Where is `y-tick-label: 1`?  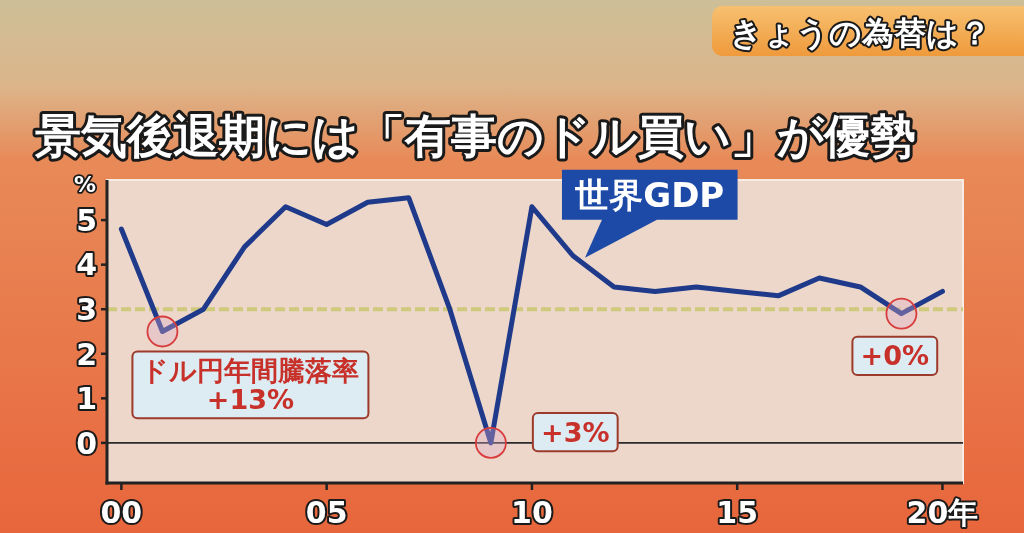
y-tick-label: 1 is located at coordinates (86, 399).